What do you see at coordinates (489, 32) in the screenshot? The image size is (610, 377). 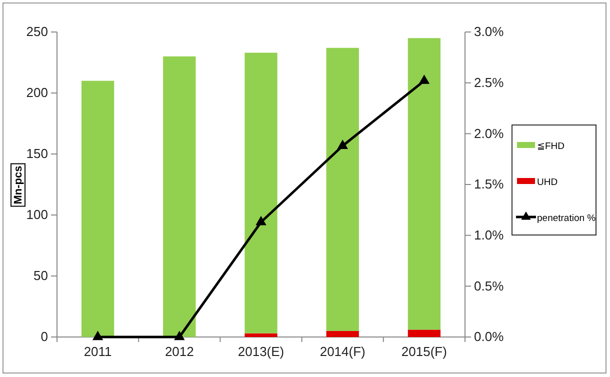 I see `y2-tick-label: 3.0%` at bounding box center [489, 32].